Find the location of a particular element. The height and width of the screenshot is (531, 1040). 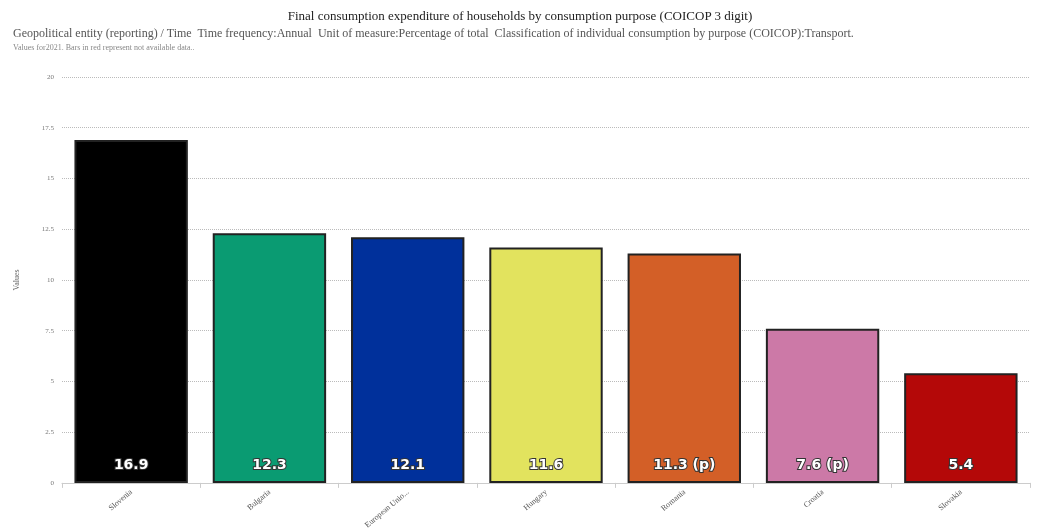

data-label: 11.3 (p) is located at coordinates (684, 463).